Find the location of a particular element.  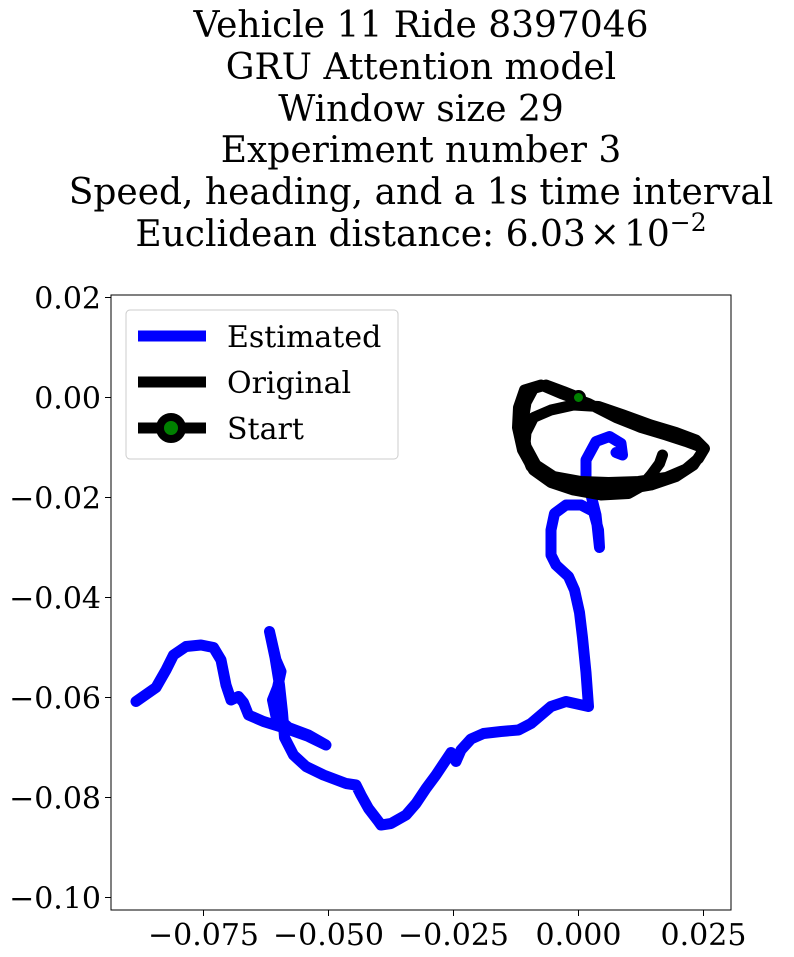

x-tick-label: 0.025 is located at coordinates (704, 935).